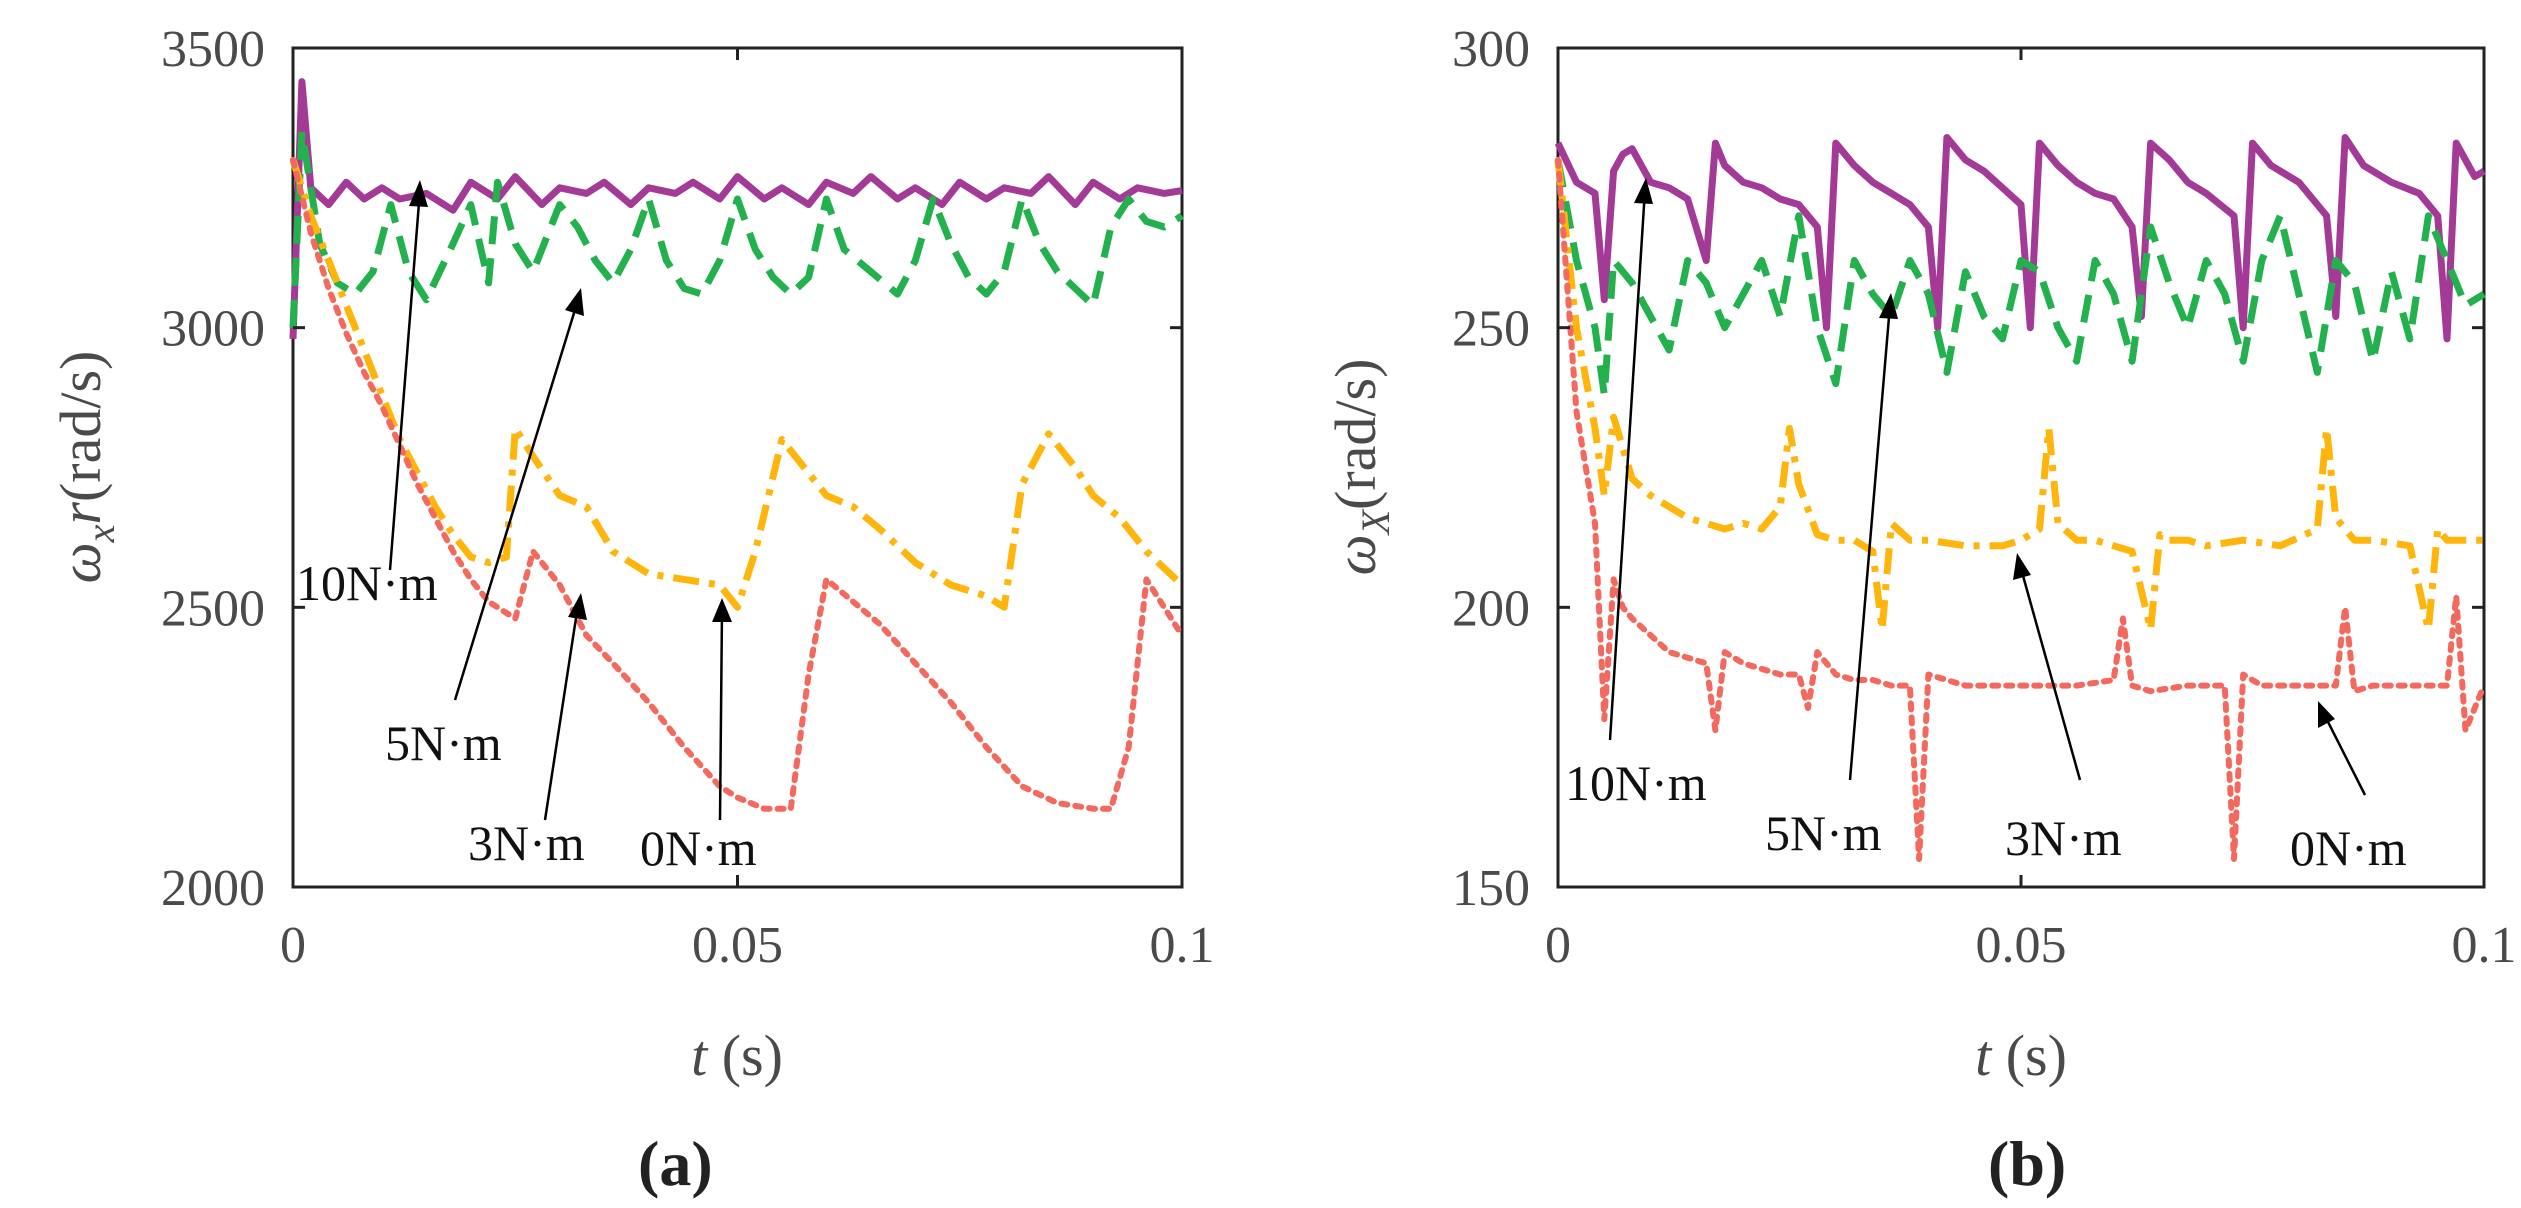 The image size is (2521, 1208). I want to click on arrowhead-0nm-a, so click(722, 610).